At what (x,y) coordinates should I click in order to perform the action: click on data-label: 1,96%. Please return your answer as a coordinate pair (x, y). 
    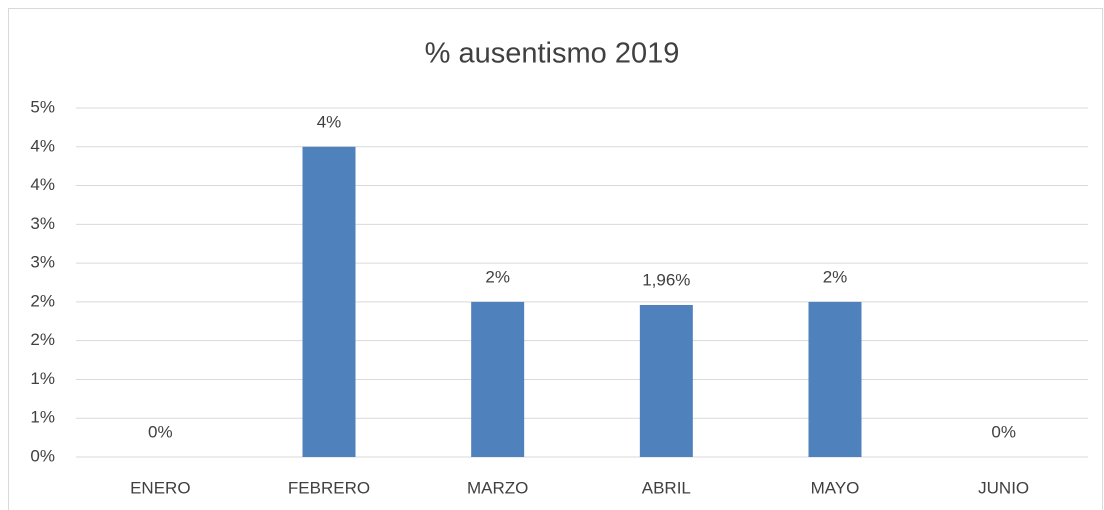
    Looking at the image, I should click on (666, 279).